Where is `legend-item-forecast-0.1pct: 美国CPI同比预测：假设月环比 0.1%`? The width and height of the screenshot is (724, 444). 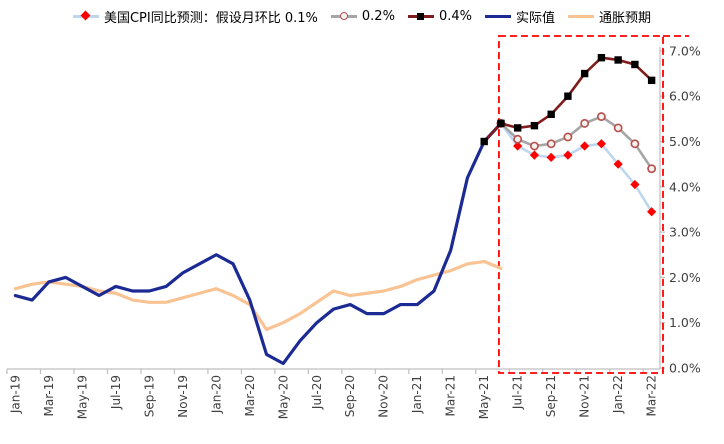
legend-item-forecast-0.1pct: 美国CPI同比预测：假设月环比 0.1% is located at coordinates (195, 16).